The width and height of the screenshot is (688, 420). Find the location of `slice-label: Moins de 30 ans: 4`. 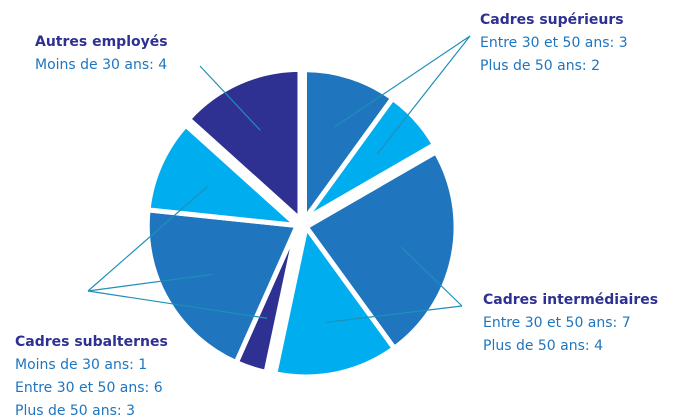

slice-label: Moins de 30 ans: 4 is located at coordinates (101, 65).